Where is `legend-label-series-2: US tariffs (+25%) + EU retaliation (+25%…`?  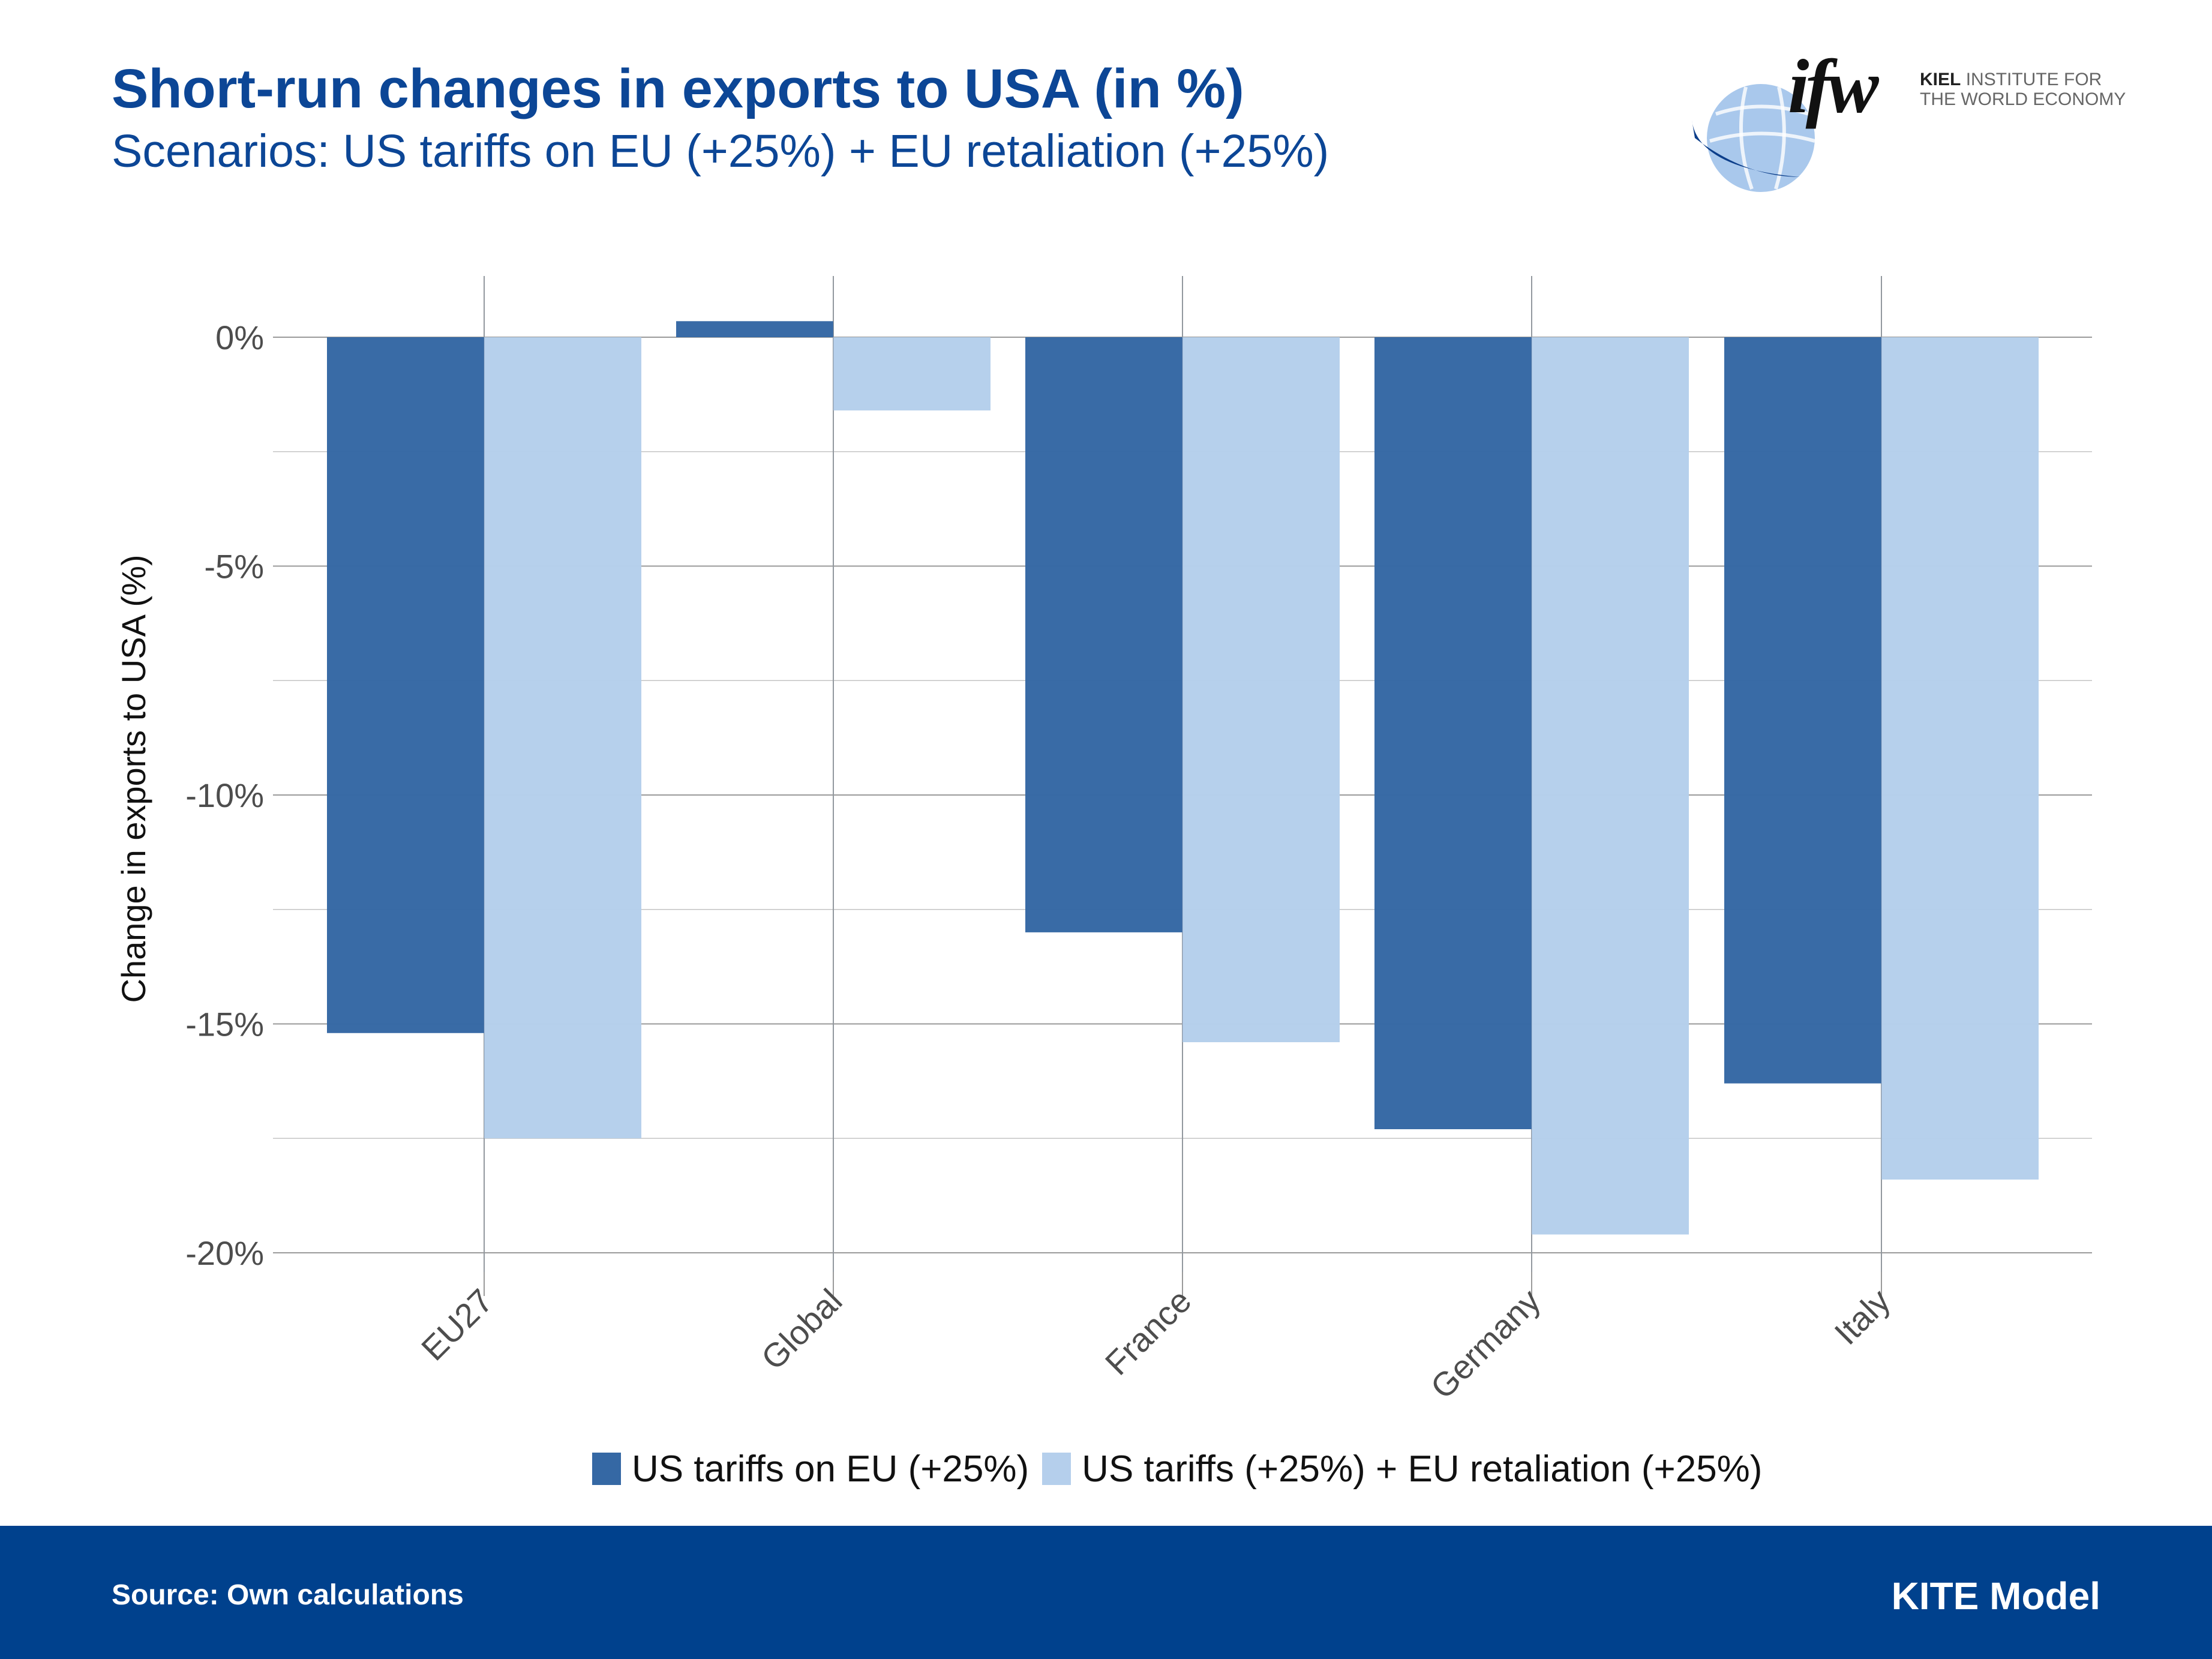
legend-label-series-2: US tariffs (+25%) + EU retaliation (+25%… is located at coordinates (1422, 1469).